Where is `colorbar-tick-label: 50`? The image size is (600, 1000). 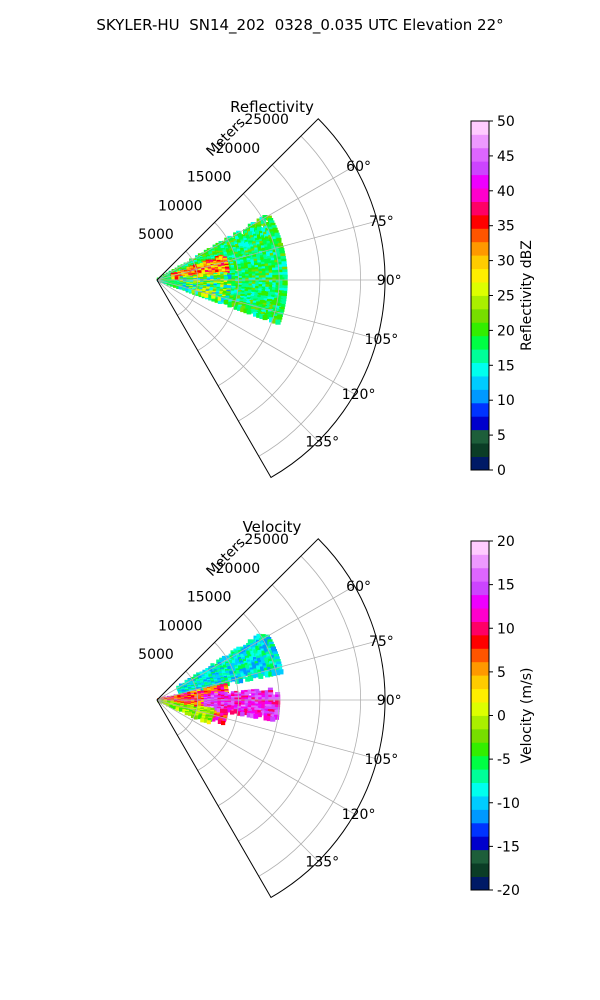 colorbar-tick-label: 50 is located at coordinates (506, 122).